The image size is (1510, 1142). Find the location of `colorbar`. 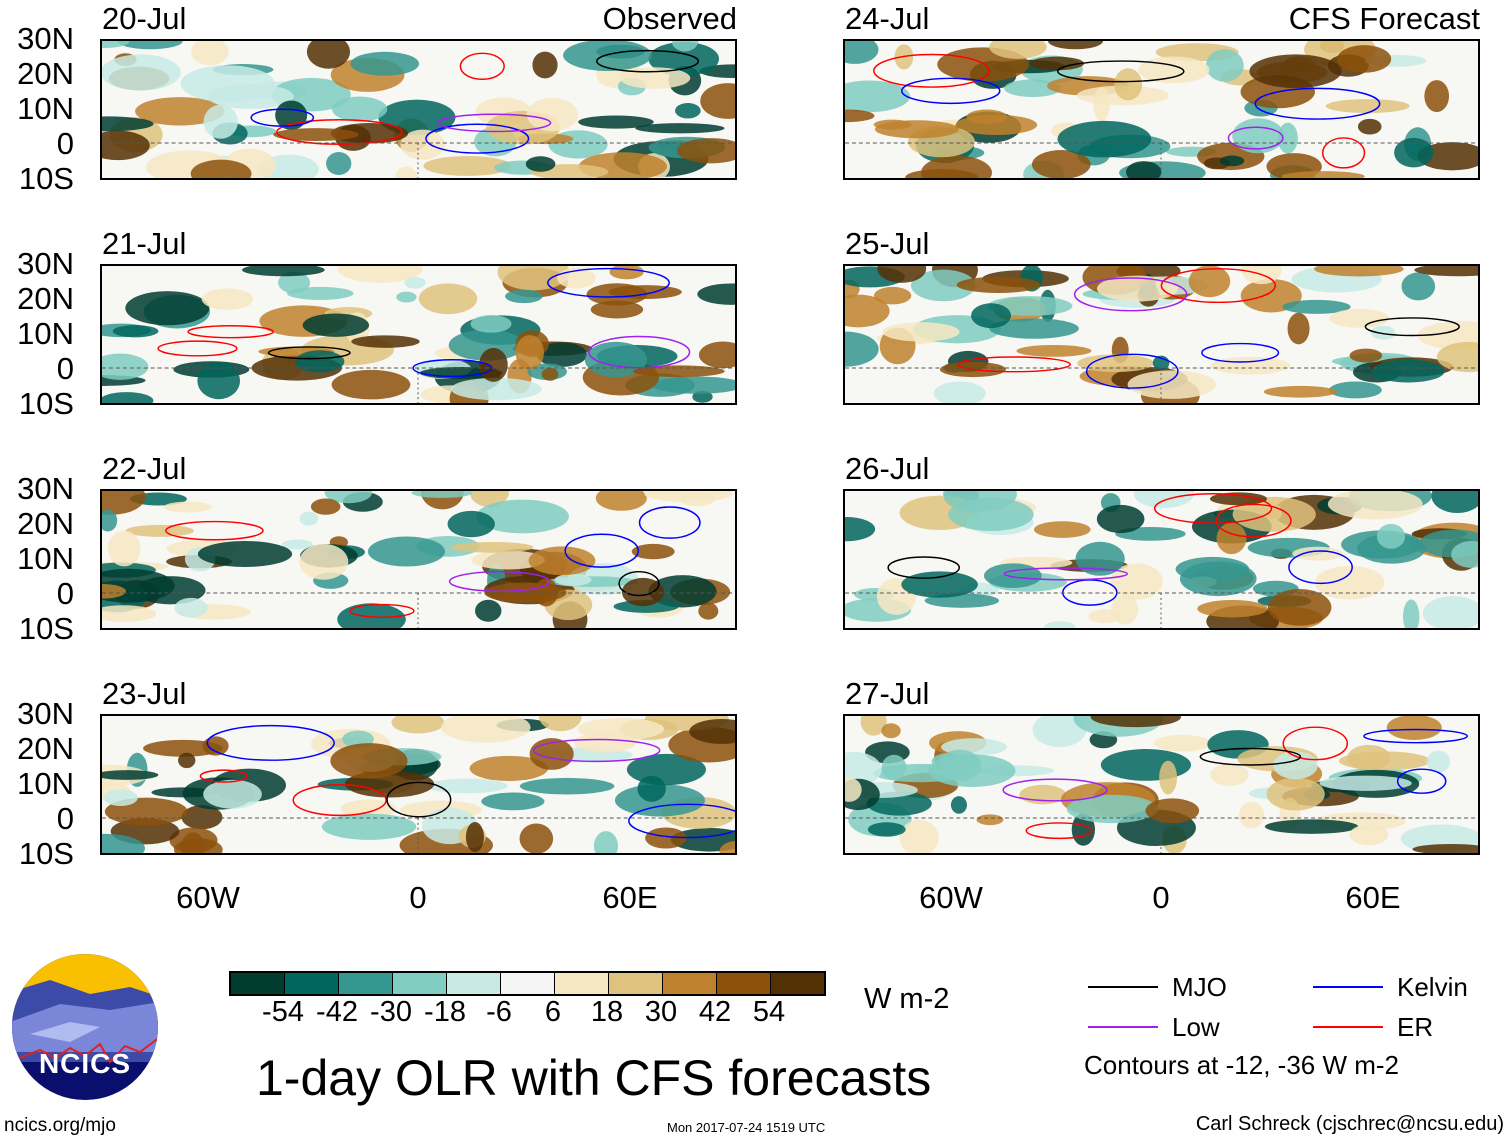

colorbar is located at coordinates (527, 983).